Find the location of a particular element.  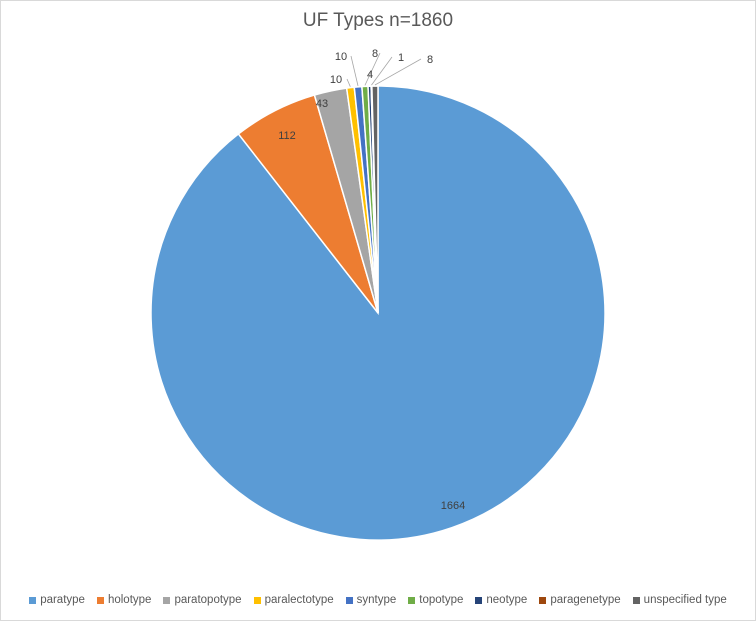

legend-item-paragenetype: paragenetype is located at coordinates (580, 600).